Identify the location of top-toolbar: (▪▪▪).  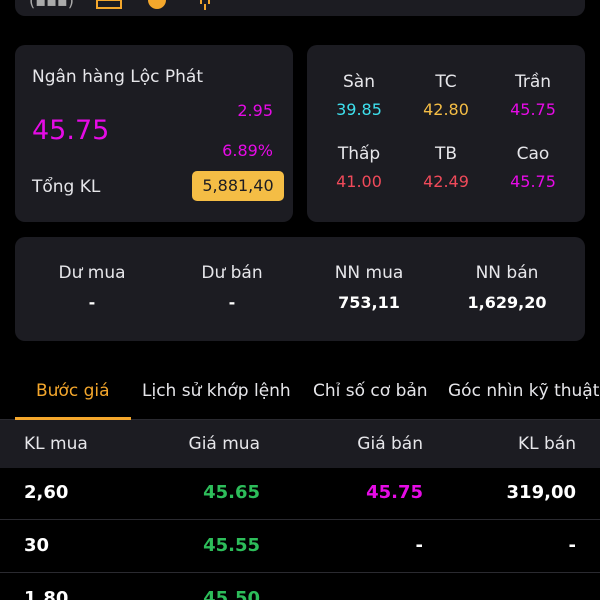
(300, 8).